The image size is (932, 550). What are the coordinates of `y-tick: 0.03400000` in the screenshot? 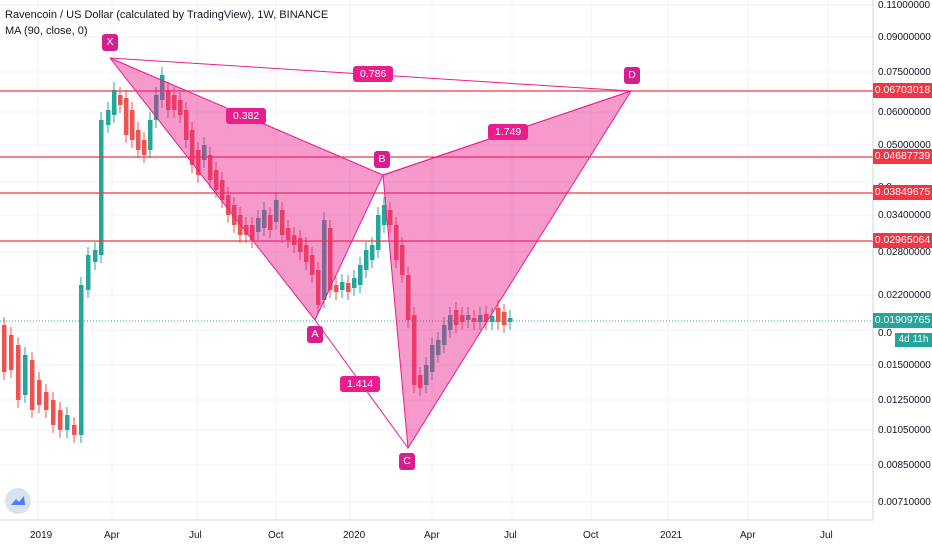 It's located at (904, 215).